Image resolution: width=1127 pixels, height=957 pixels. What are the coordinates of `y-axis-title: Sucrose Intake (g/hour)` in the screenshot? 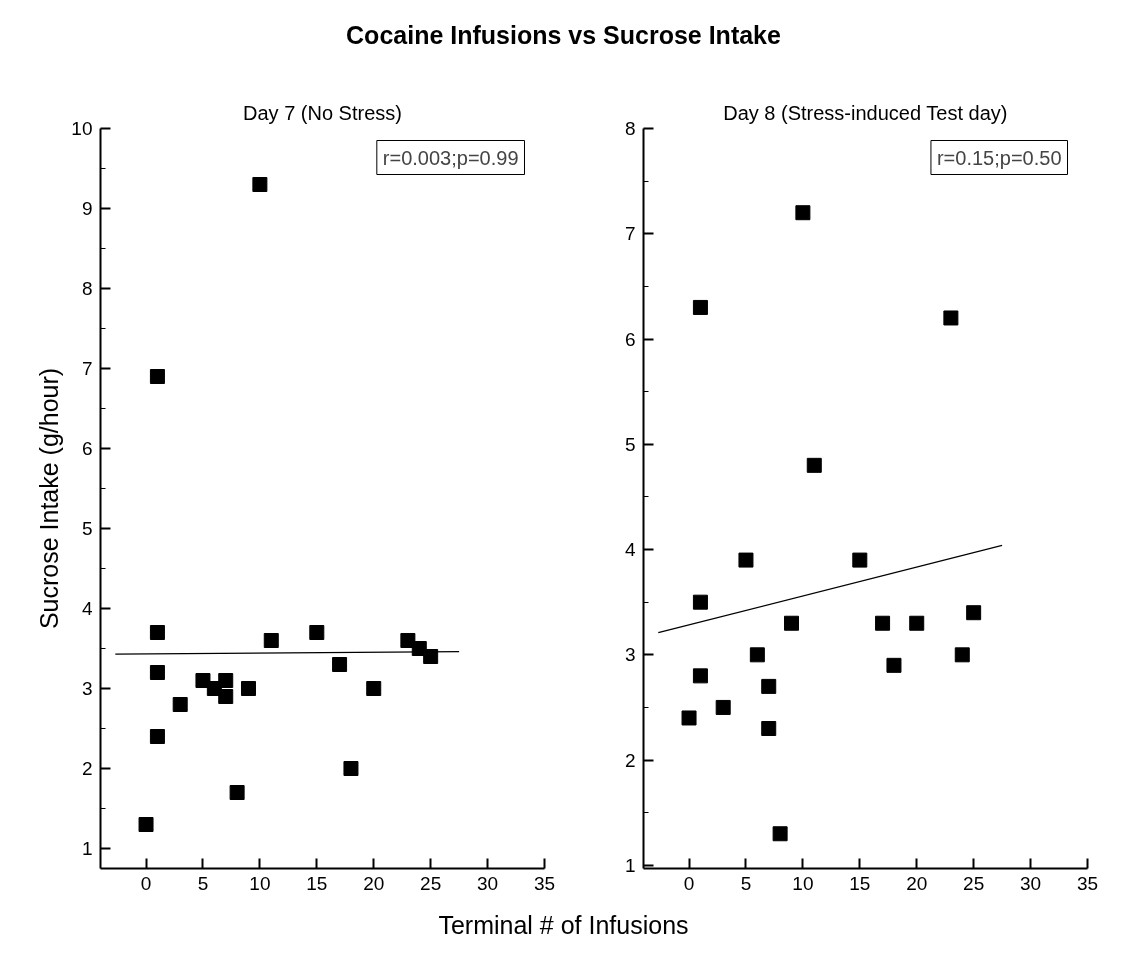 It's located at (49, 498).